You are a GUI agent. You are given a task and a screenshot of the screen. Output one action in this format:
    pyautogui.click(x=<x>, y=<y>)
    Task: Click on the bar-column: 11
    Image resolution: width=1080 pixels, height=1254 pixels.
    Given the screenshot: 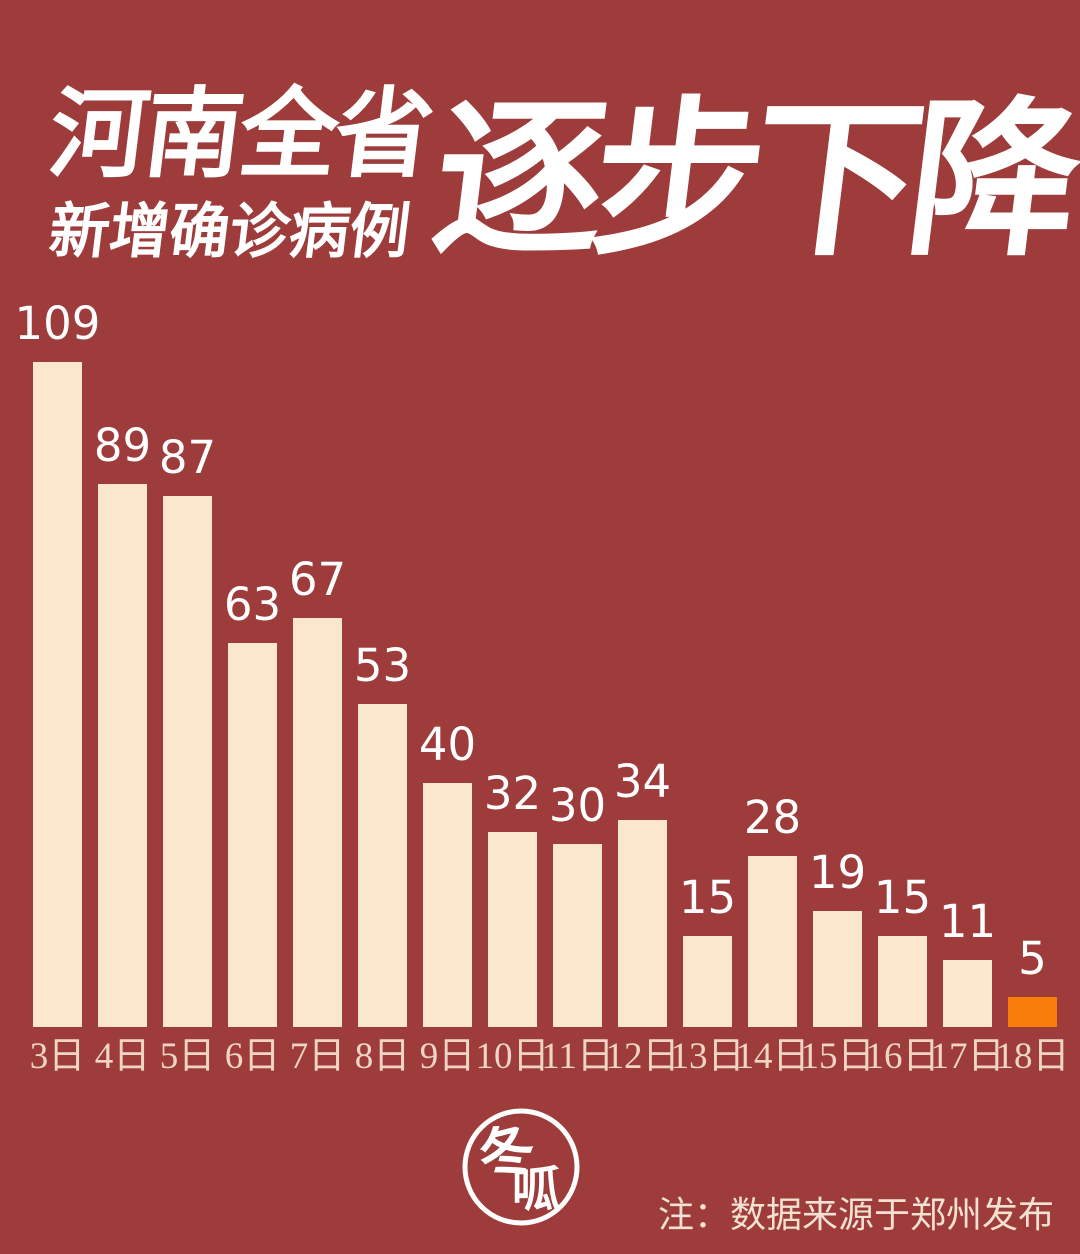 What is the action you would take?
    pyautogui.click(x=967, y=963)
    